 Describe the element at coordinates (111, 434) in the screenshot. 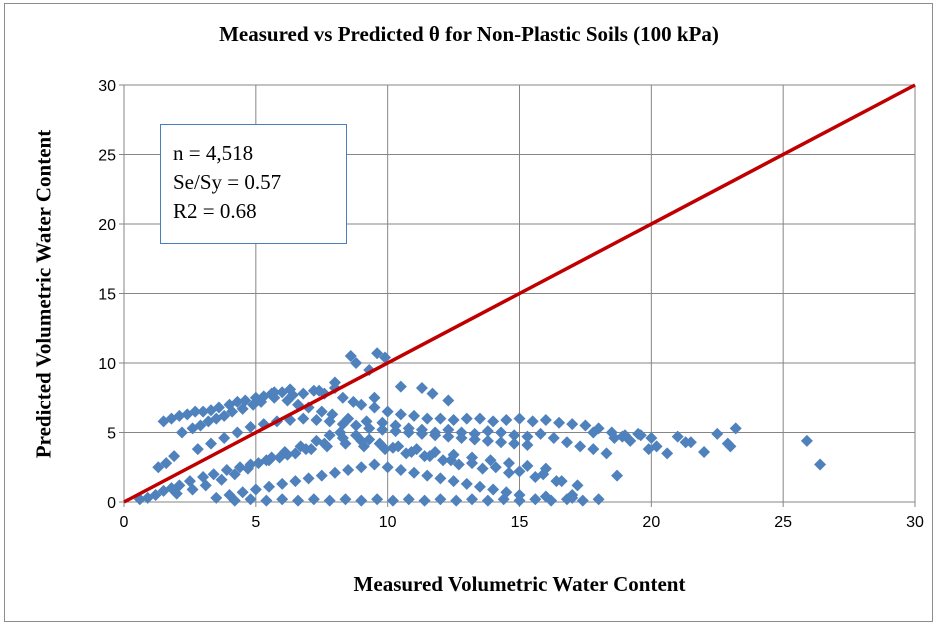

I see `y-tick-label: 5` at that location.